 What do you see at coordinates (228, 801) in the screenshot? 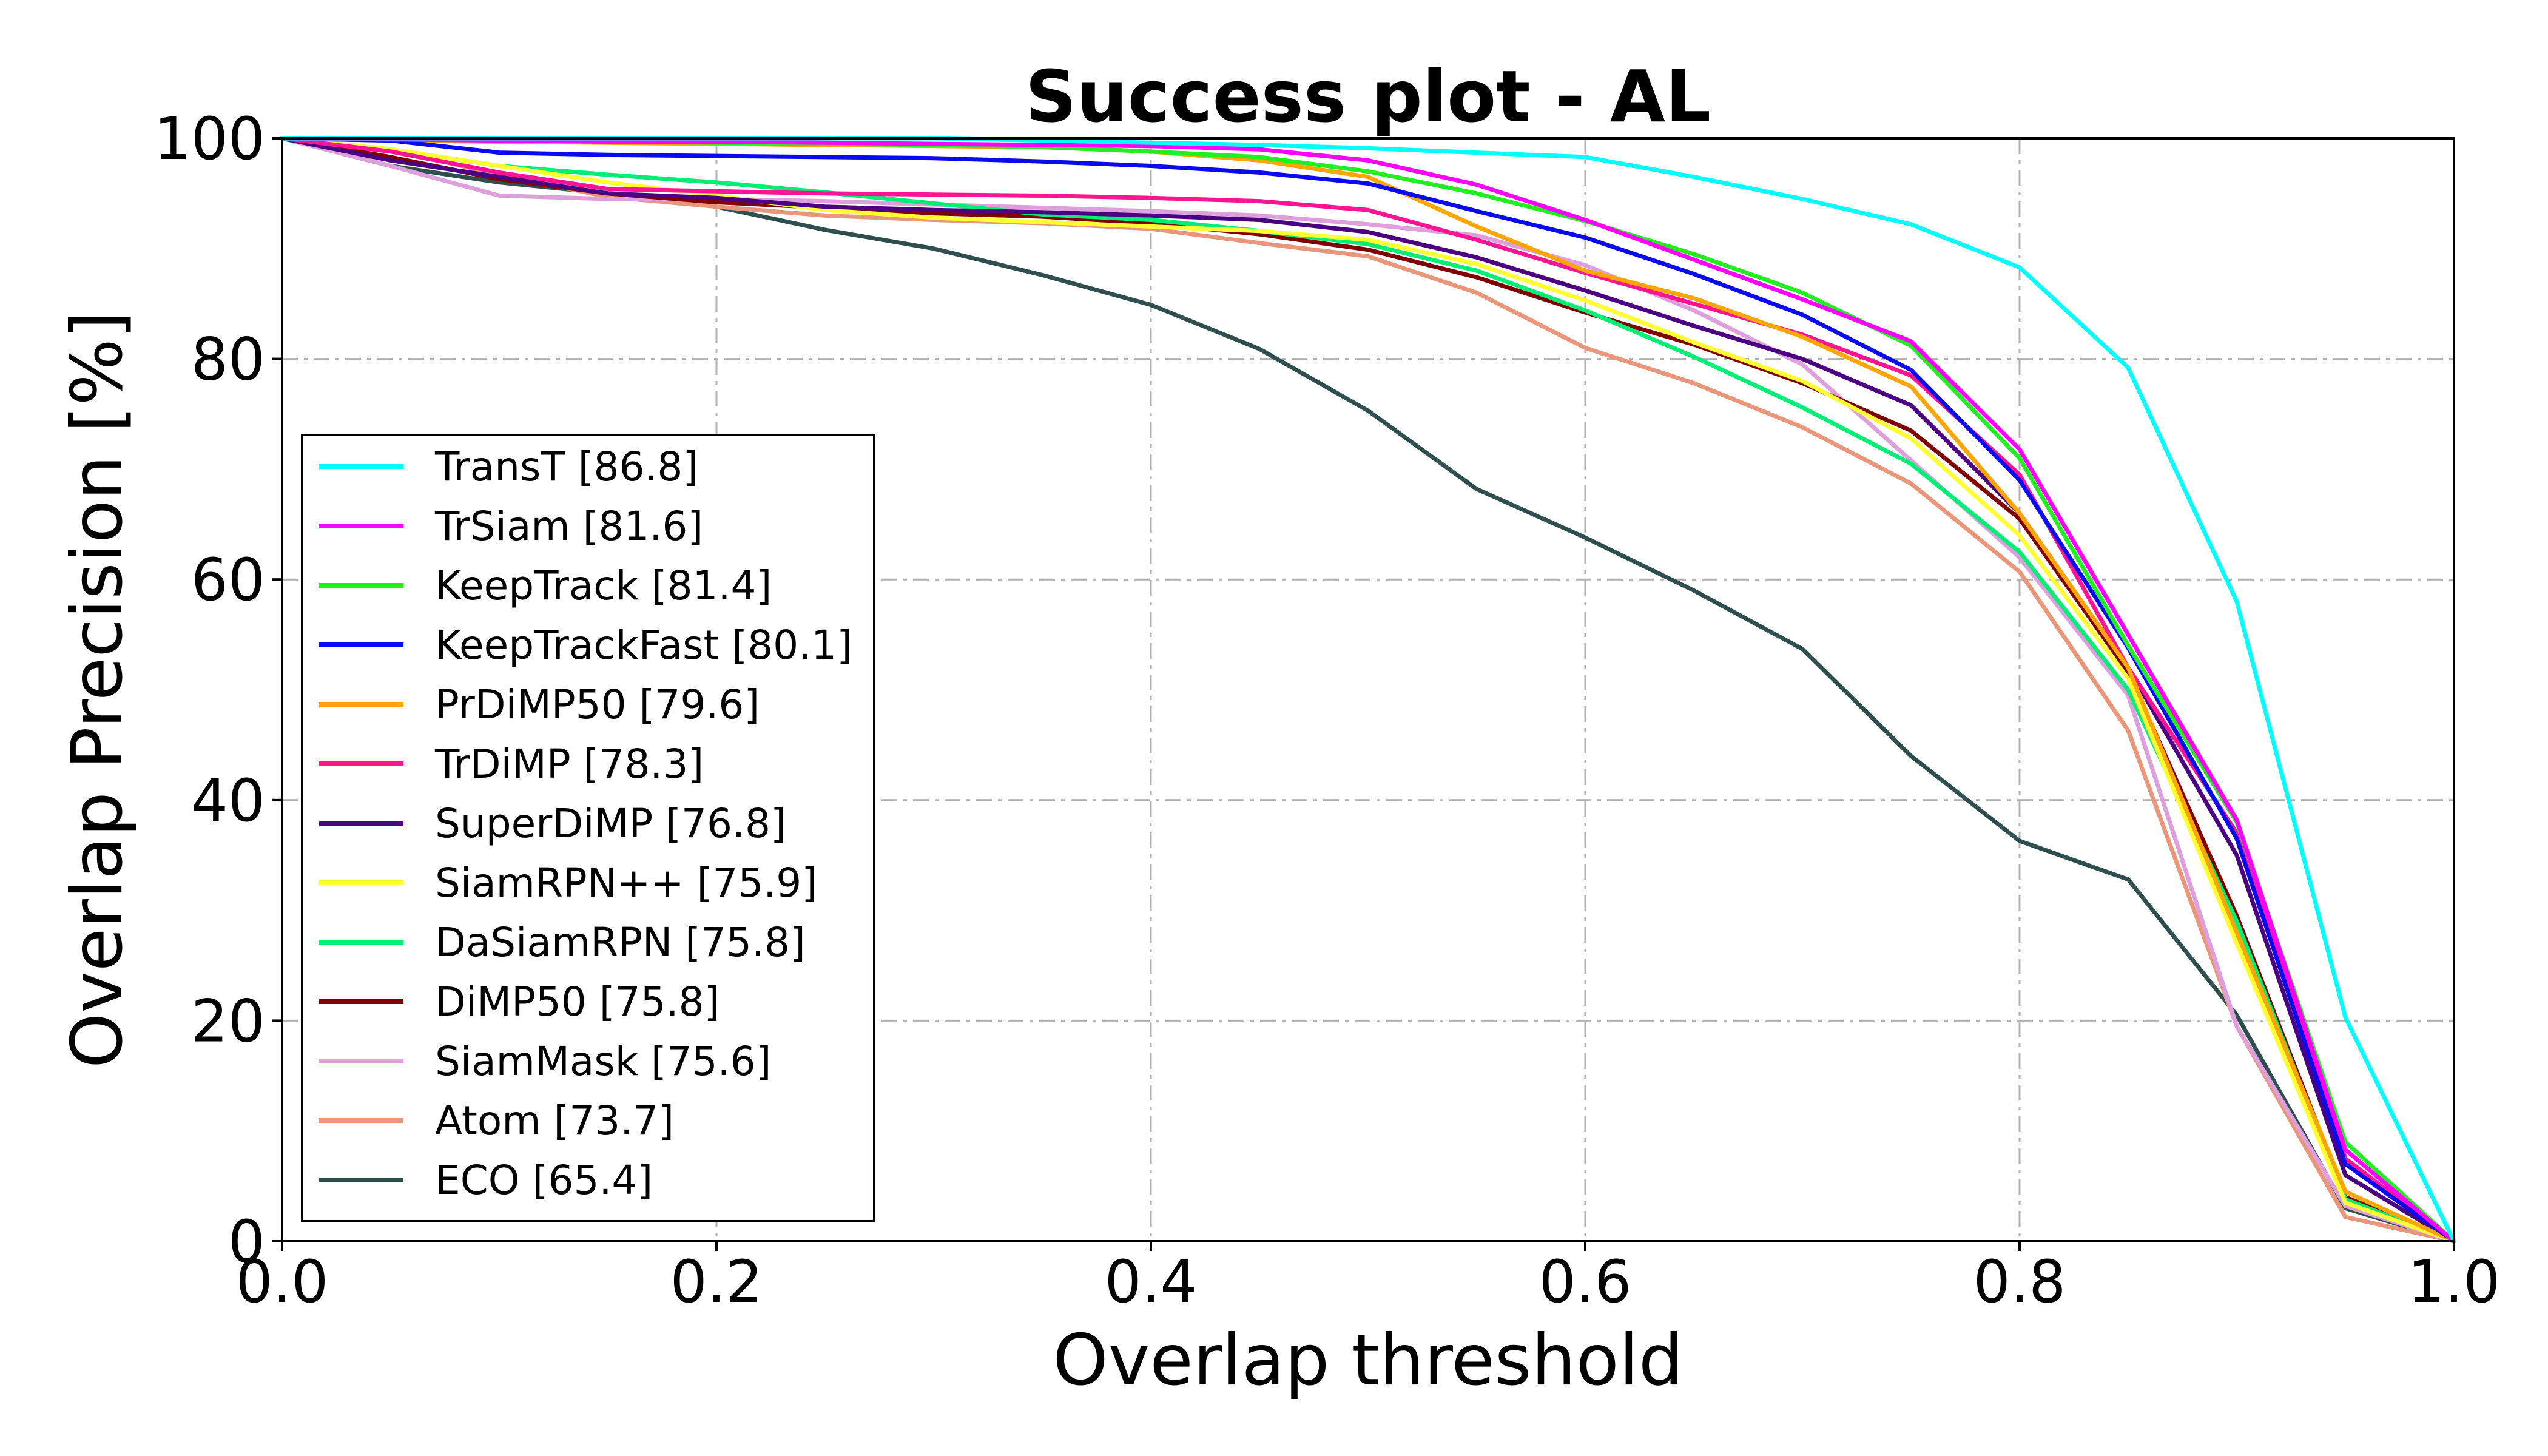
I see `y-tick-label: 40` at bounding box center [228, 801].